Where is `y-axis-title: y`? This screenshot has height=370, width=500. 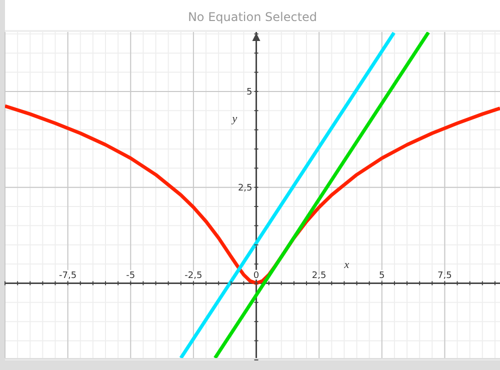
y-axis-title: y is located at coordinates (234, 119).